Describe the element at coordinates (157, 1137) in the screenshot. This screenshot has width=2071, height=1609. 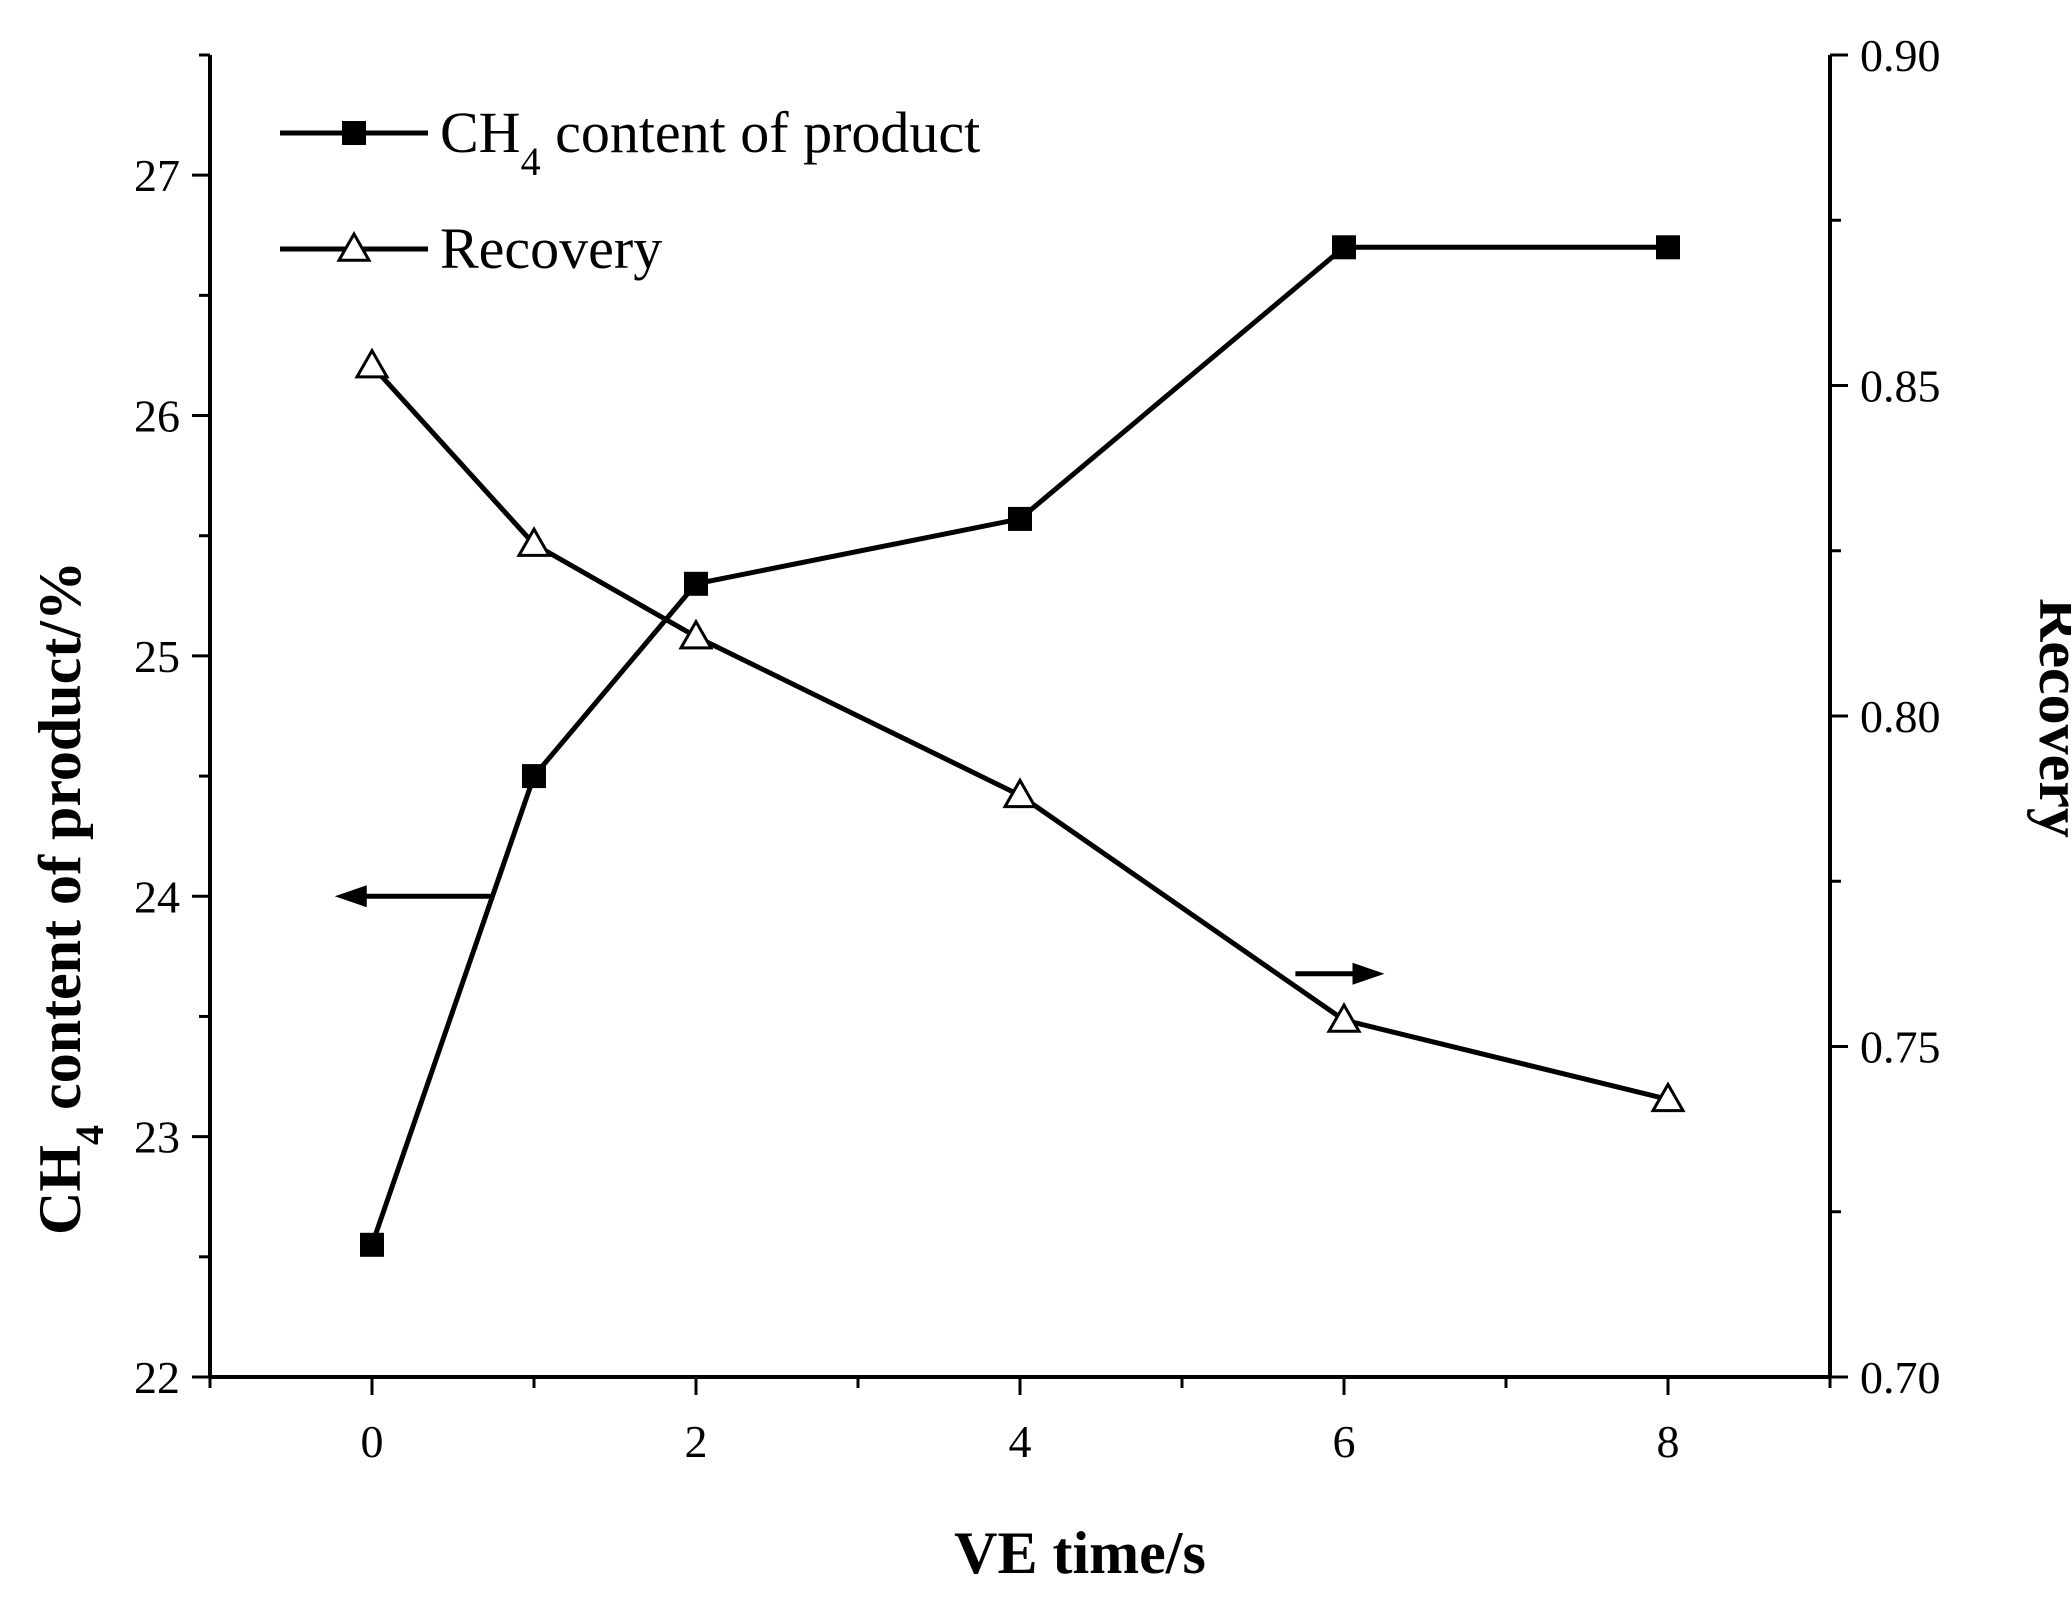
I see `y-left-tick-label: 23` at that location.